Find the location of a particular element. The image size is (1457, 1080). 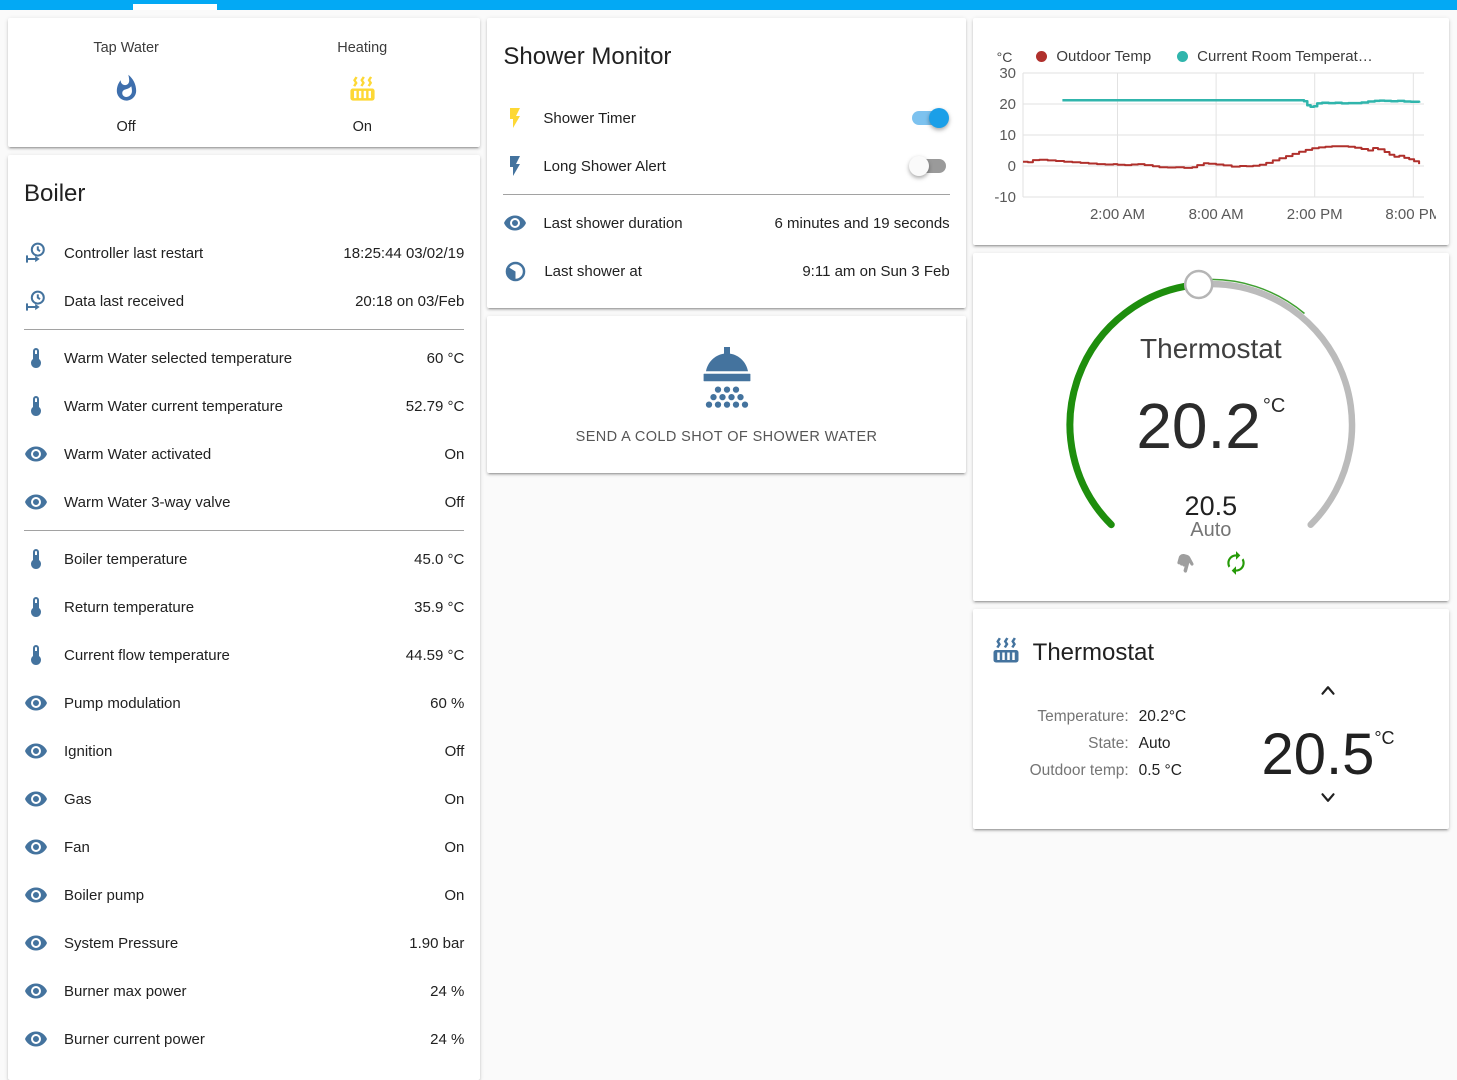

entity-row: Controller last restart 18:25:44 03/02/19 is located at coordinates (244, 253).